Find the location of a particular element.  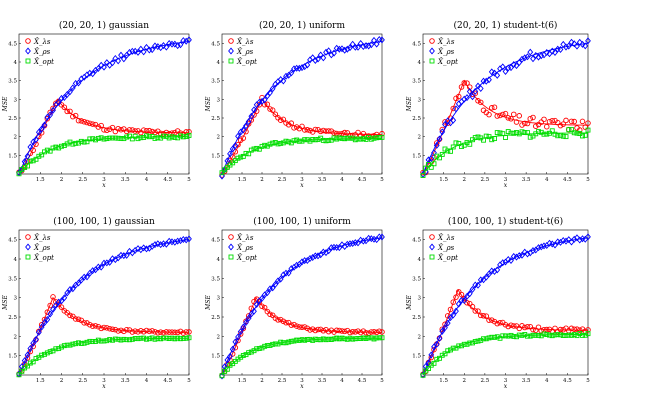

y-tick-label: 3 is located at coordinates (420, 100).